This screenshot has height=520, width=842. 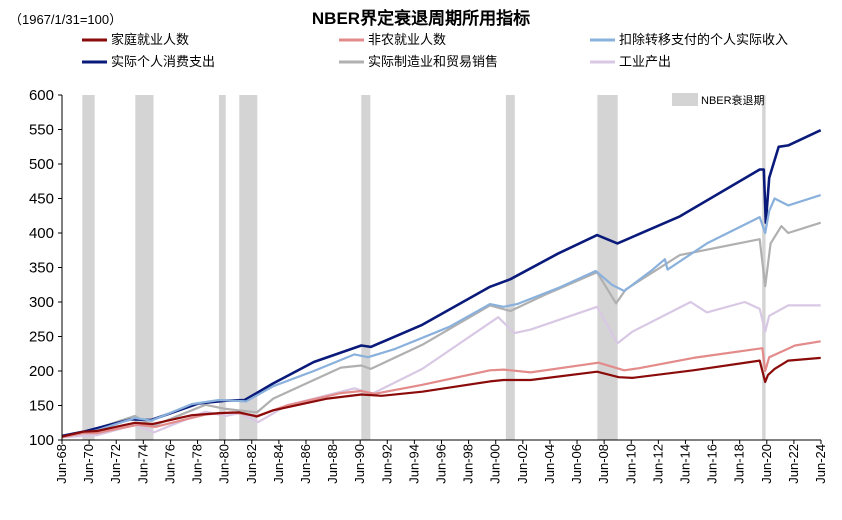 I want to click on recession-legend: NBER衰退期, so click(x=718, y=100).